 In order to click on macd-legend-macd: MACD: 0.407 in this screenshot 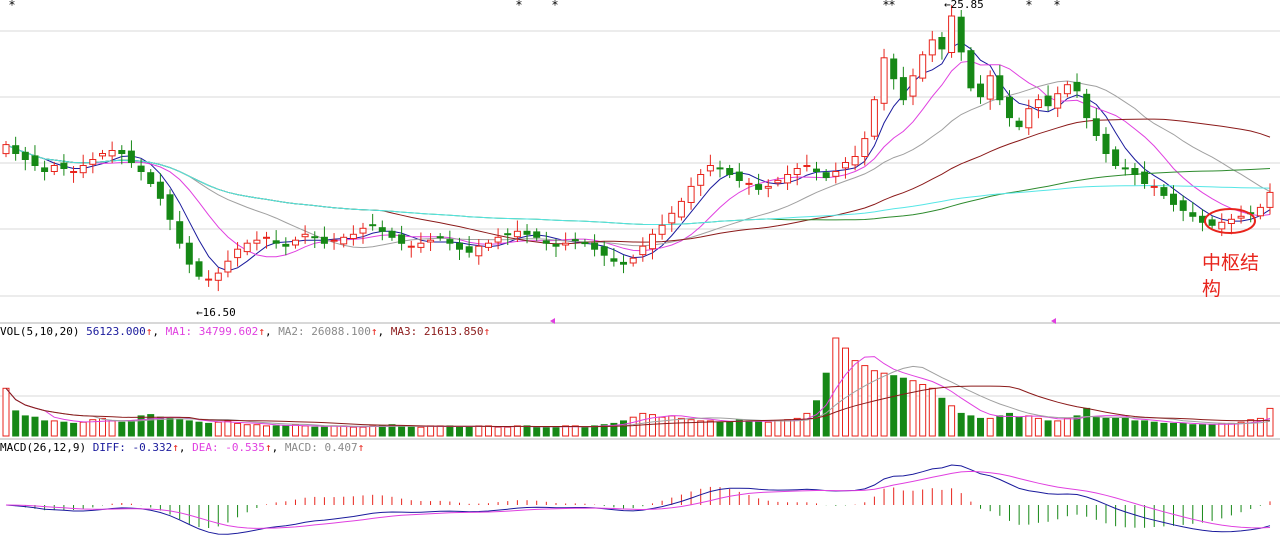, I will do `click(321, 447)`.